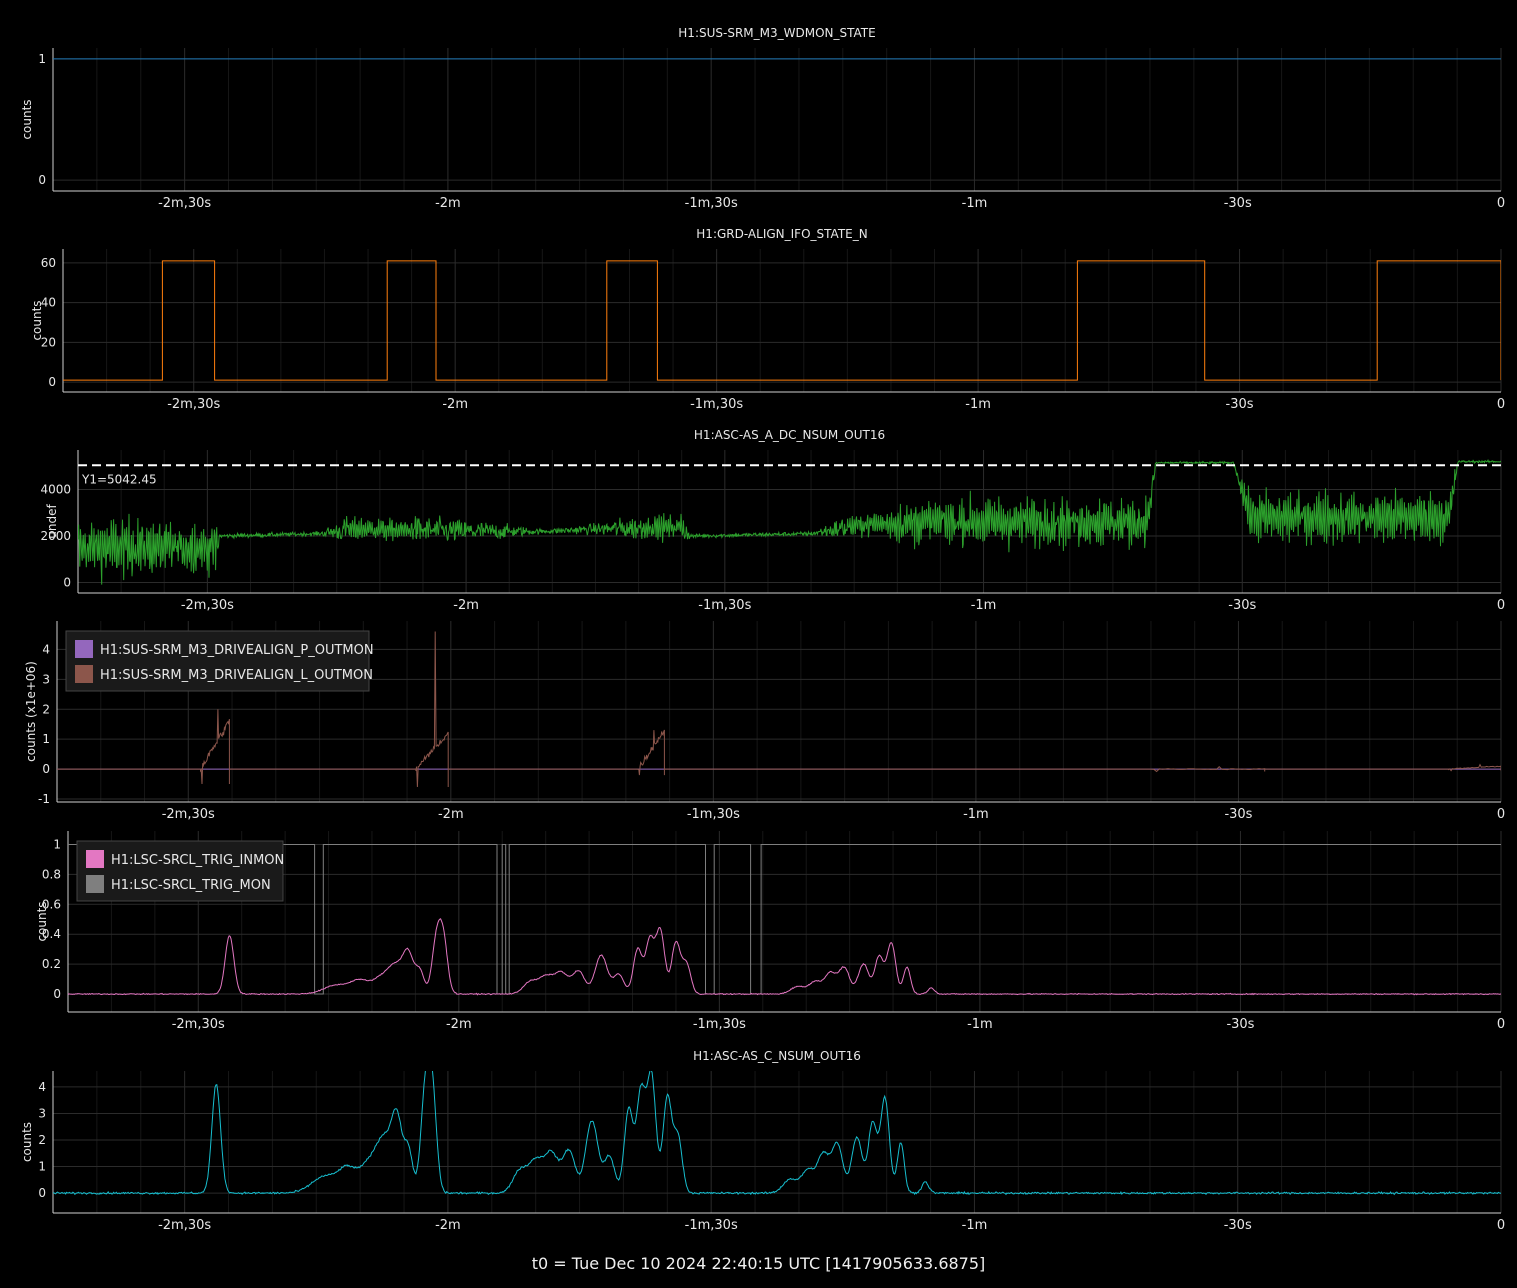 The height and width of the screenshot is (1288, 1517). What do you see at coordinates (48, 263) in the screenshot?
I see `y-tick-label: 60` at bounding box center [48, 263].